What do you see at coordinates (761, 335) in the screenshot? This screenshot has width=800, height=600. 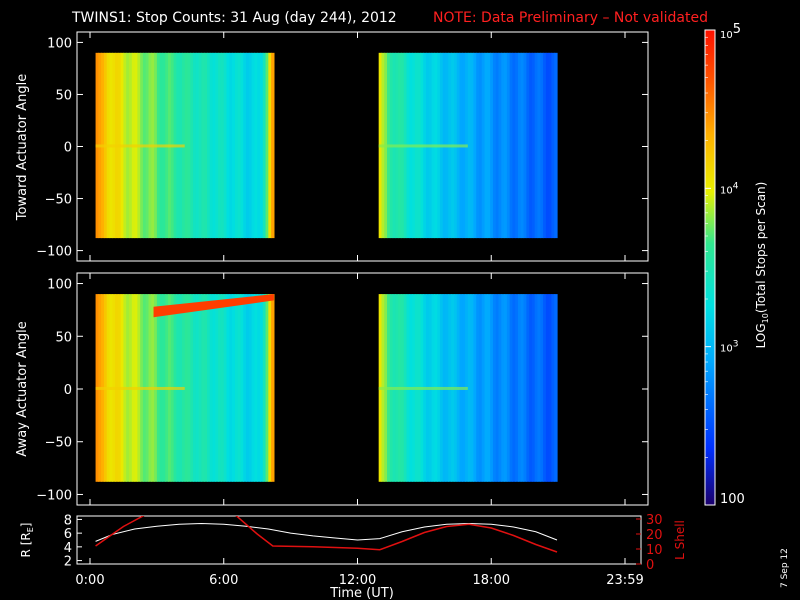 I see `colorbar-label-log: LOG` at bounding box center [761, 335].